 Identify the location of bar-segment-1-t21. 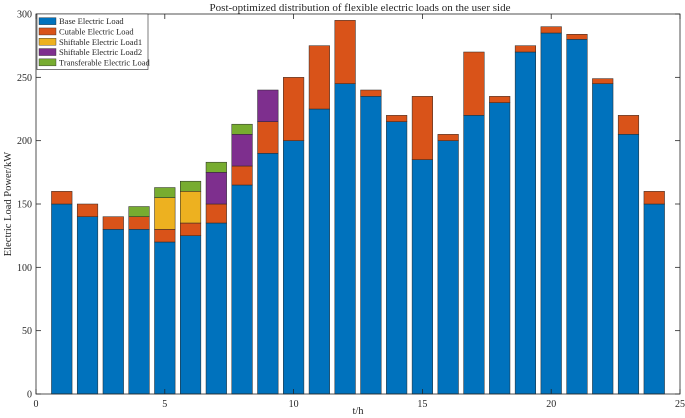
(577, 217).